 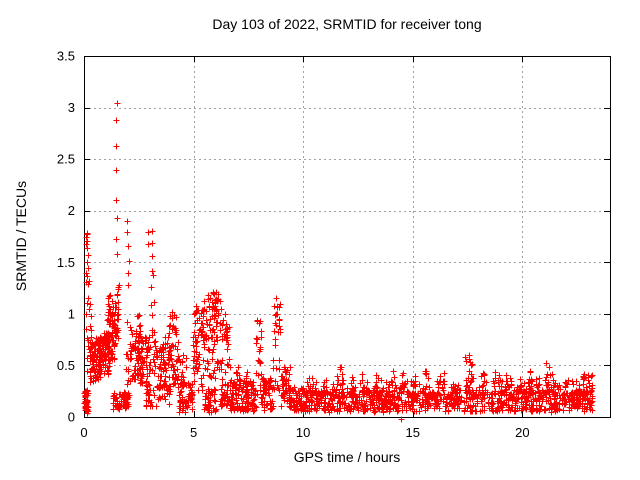 What do you see at coordinates (71, 210) in the screenshot?
I see `y-tick-label: 2` at bounding box center [71, 210].